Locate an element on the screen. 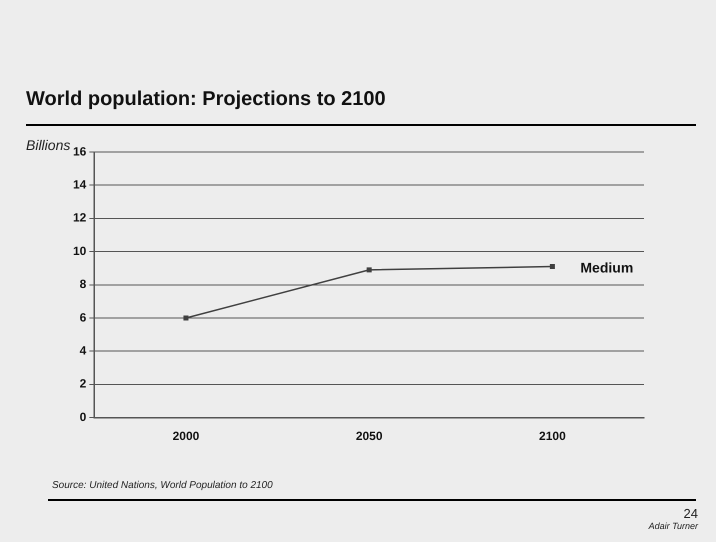  y-tick-label: 4 is located at coordinates (83, 351).